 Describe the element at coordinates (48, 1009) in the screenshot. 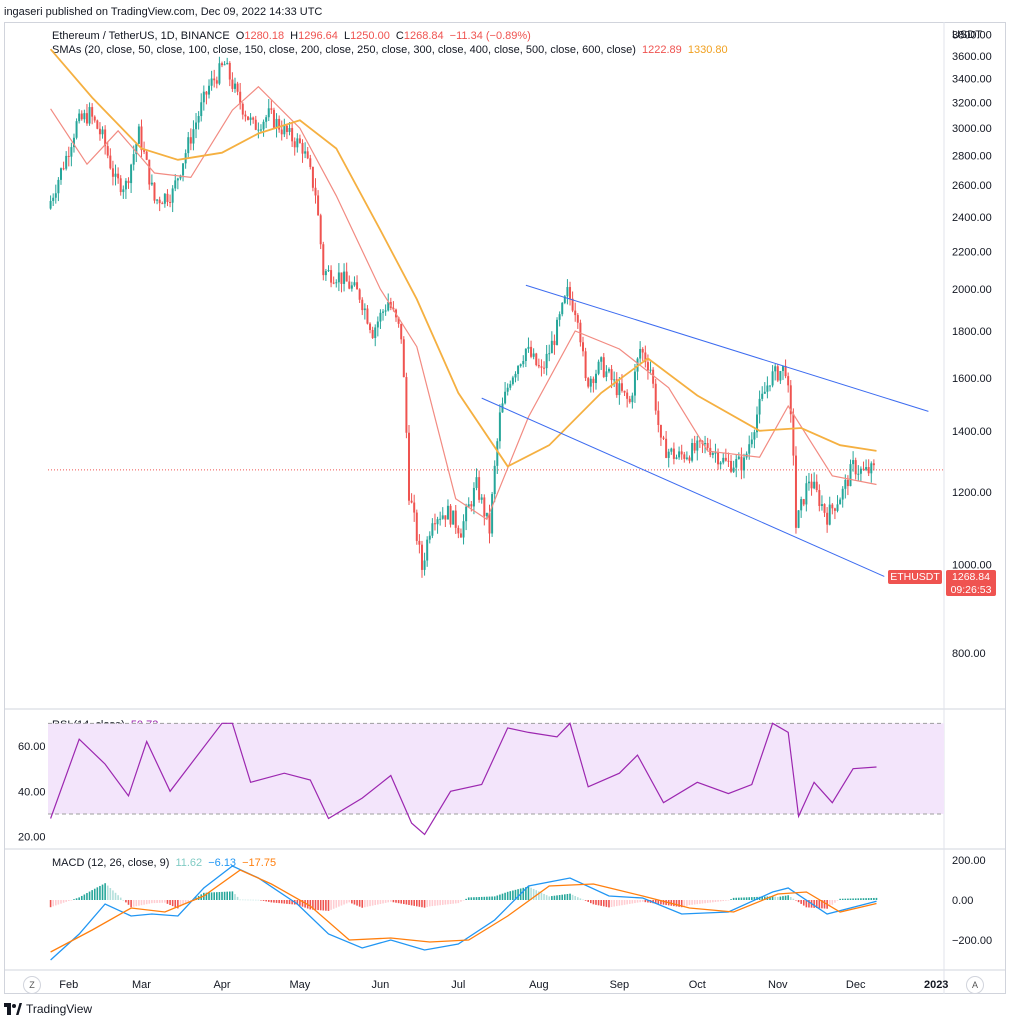

I see `tradingview-brand: TradingView` at that location.